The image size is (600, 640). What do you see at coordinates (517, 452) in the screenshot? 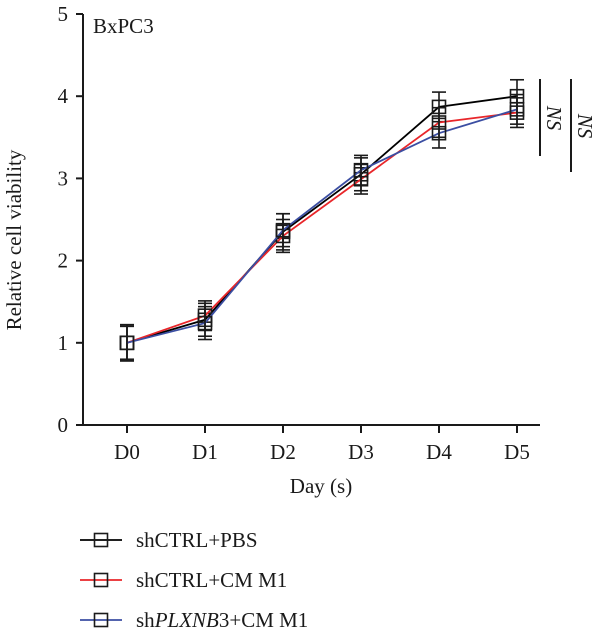
I see `x-tick-label: D5` at bounding box center [517, 452].